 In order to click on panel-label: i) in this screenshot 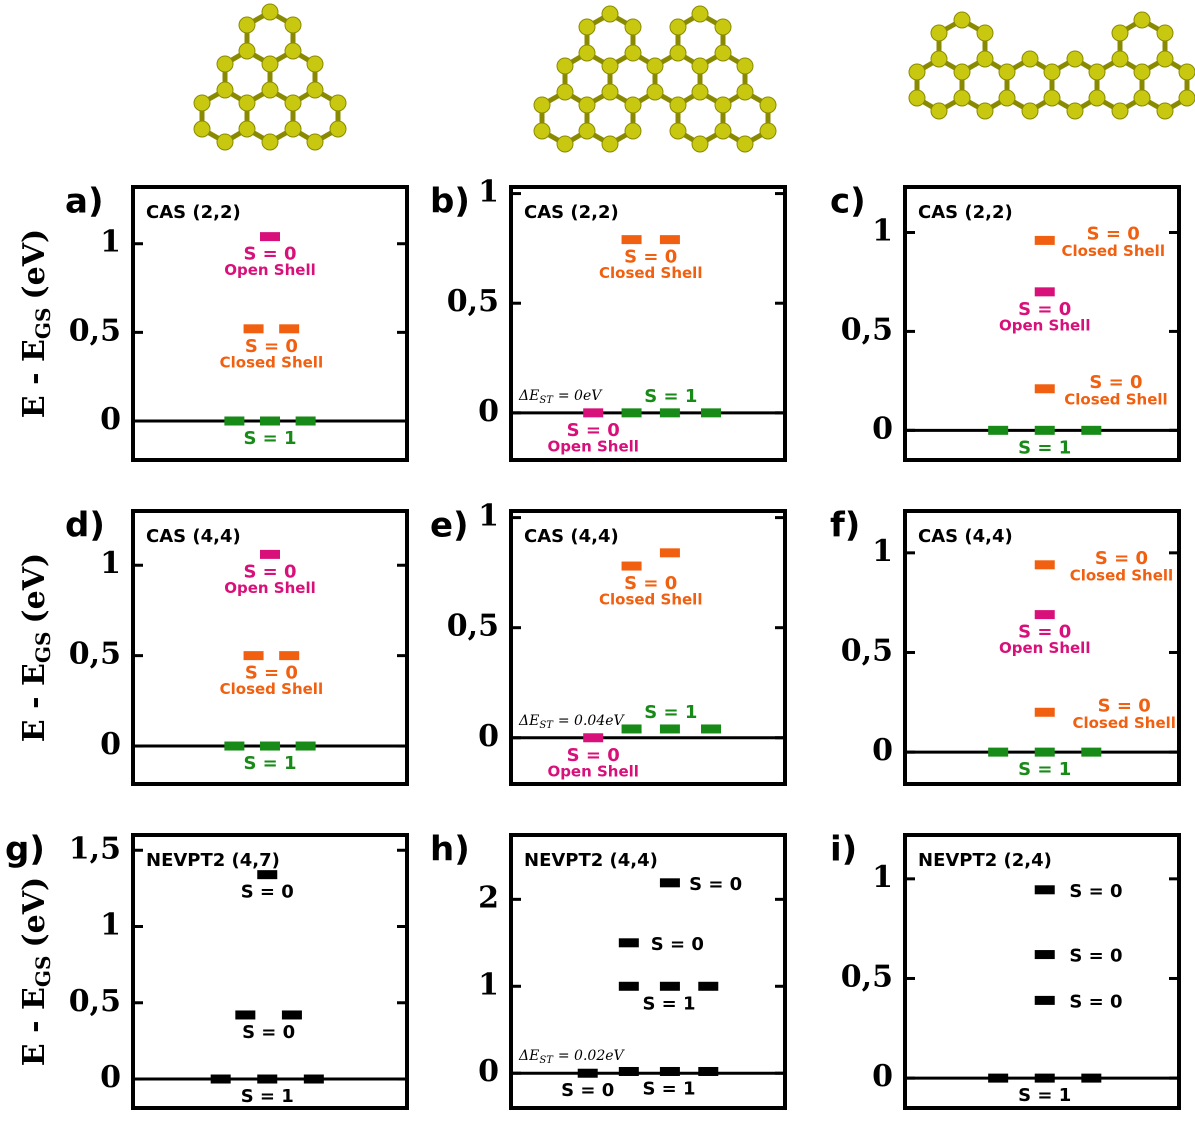, I will do `click(843, 850)`.